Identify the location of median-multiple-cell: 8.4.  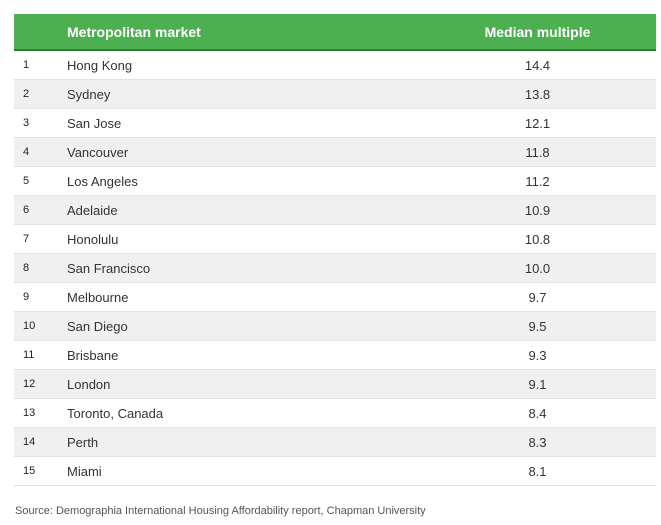
(537, 413).